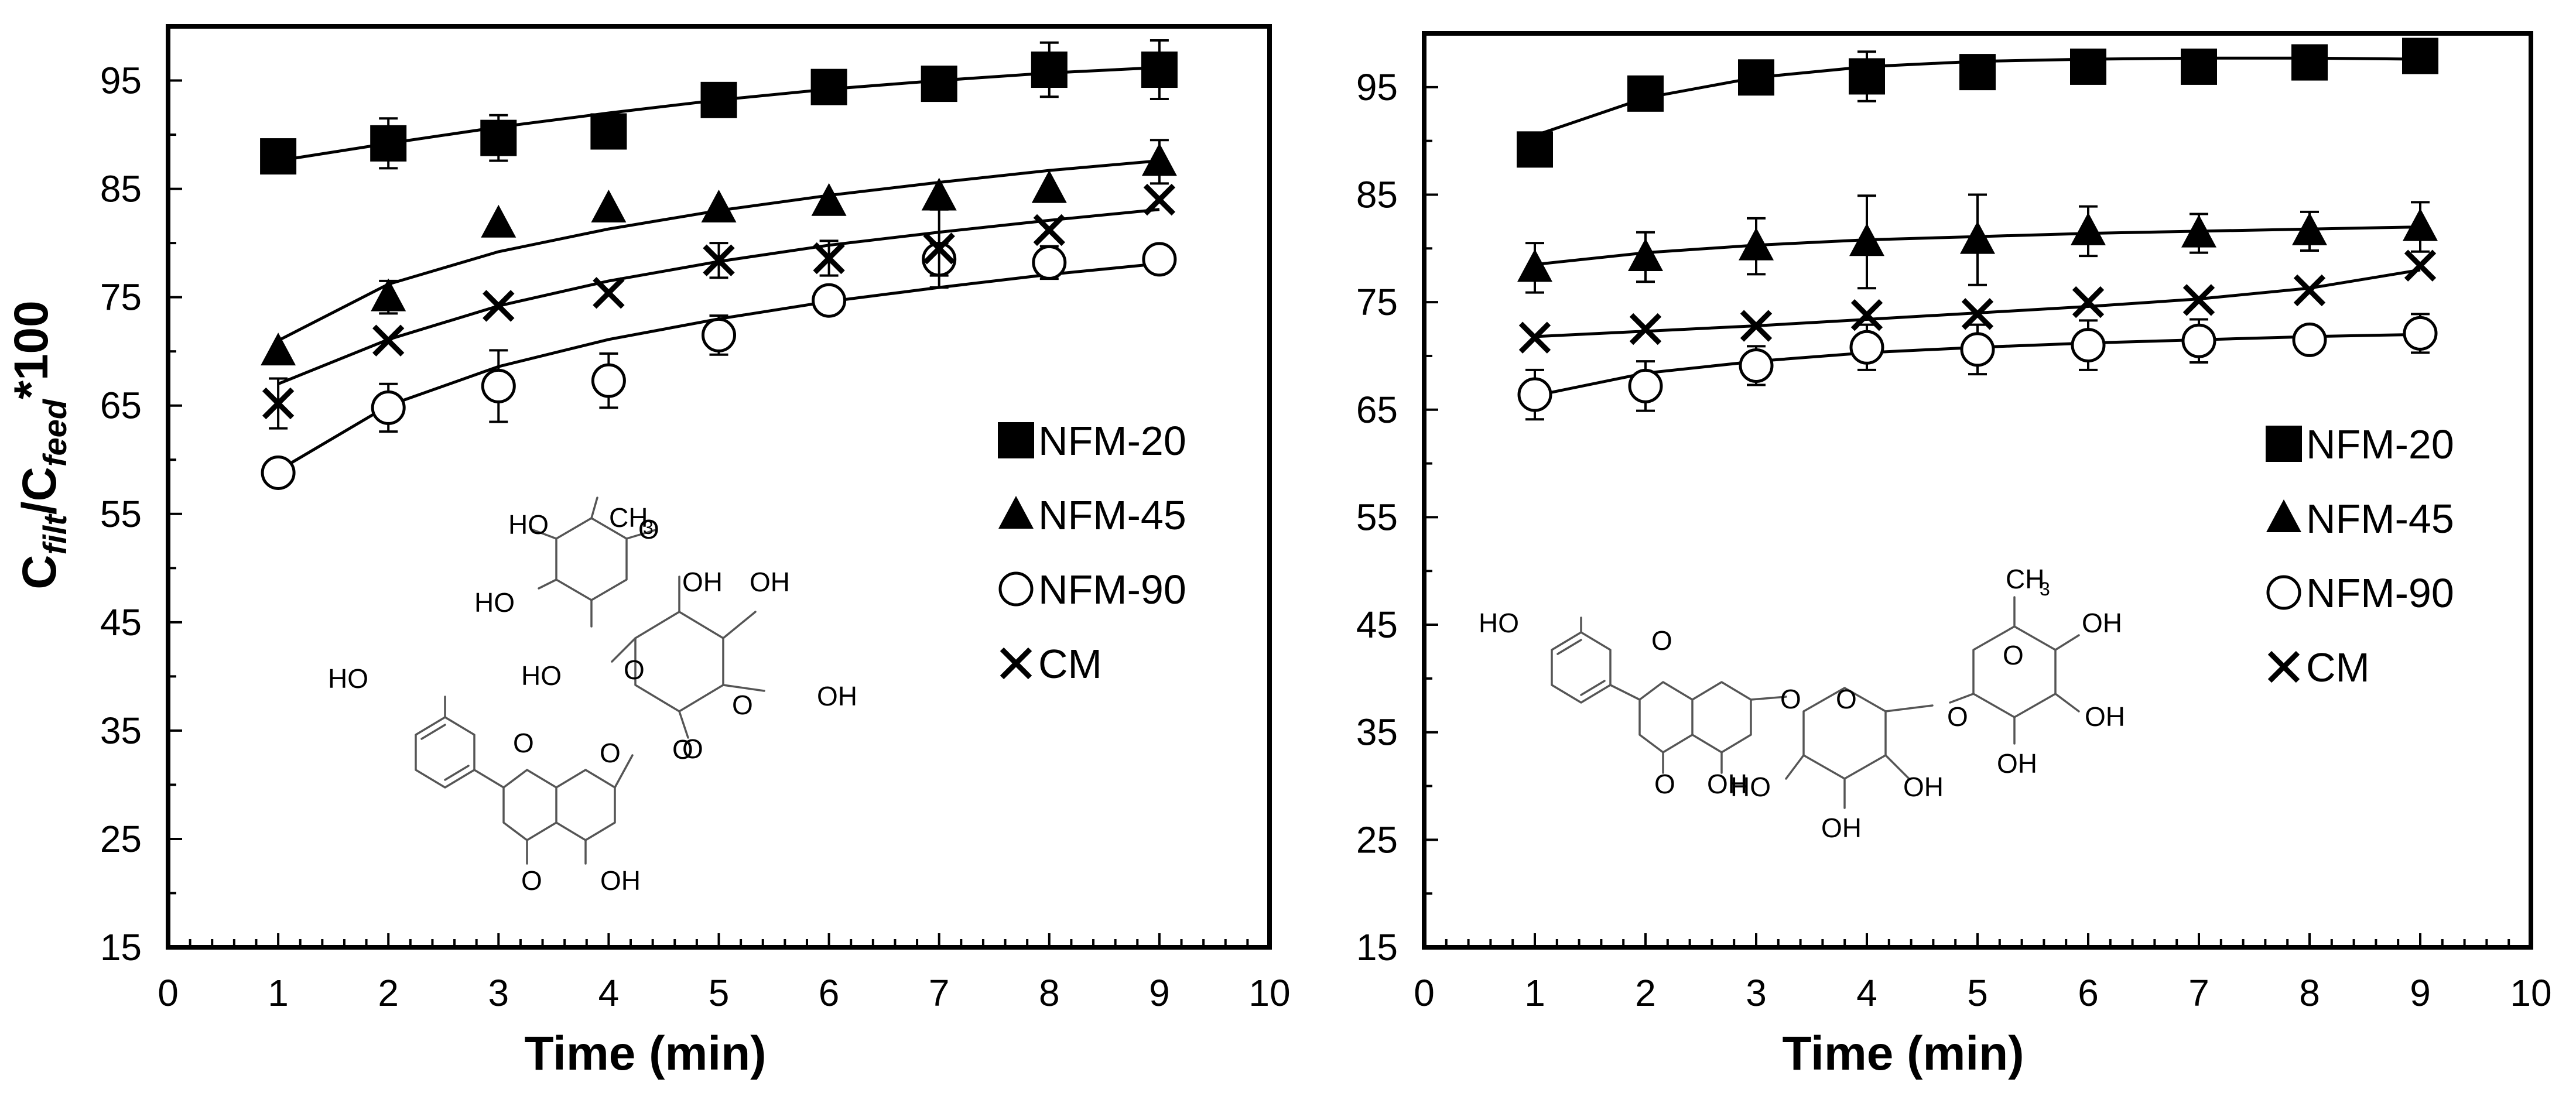 The image size is (2576, 1096). I want to click on y-axis-title-base: C, so click(40, 572).